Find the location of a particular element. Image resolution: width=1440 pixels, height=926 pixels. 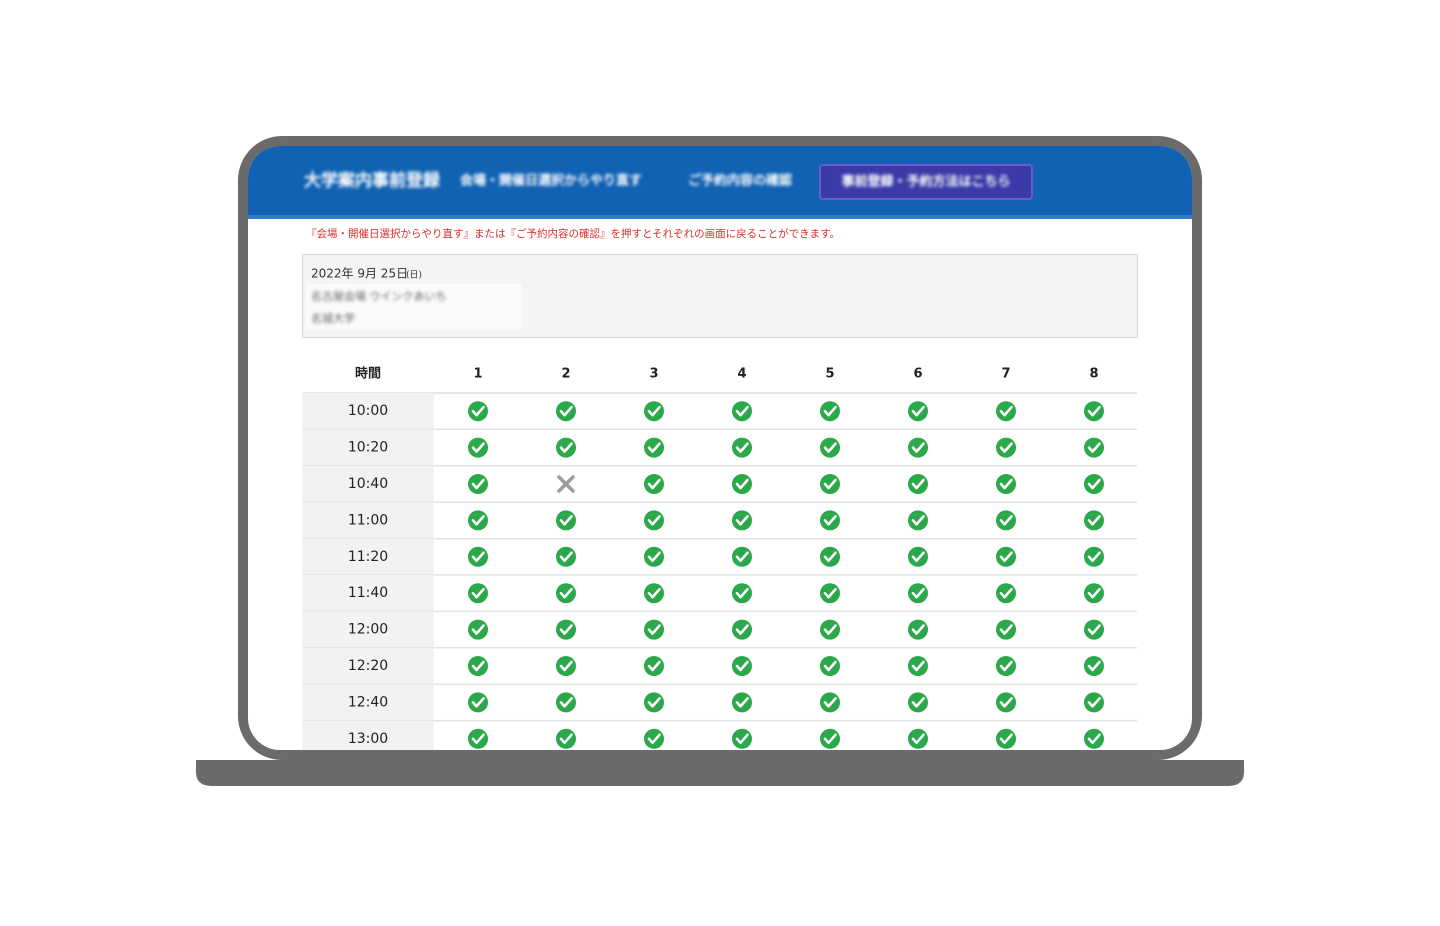

nav-button is located at coordinates (926, 182).